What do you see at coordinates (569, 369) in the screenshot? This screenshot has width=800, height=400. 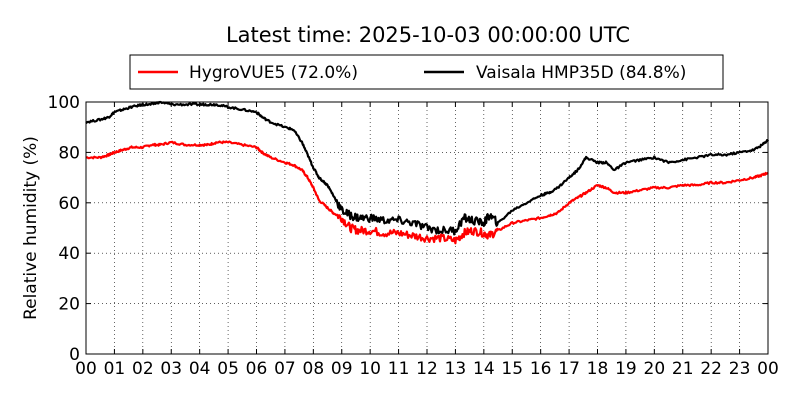 I see `x-tick-label: 17` at bounding box center [569, 369].